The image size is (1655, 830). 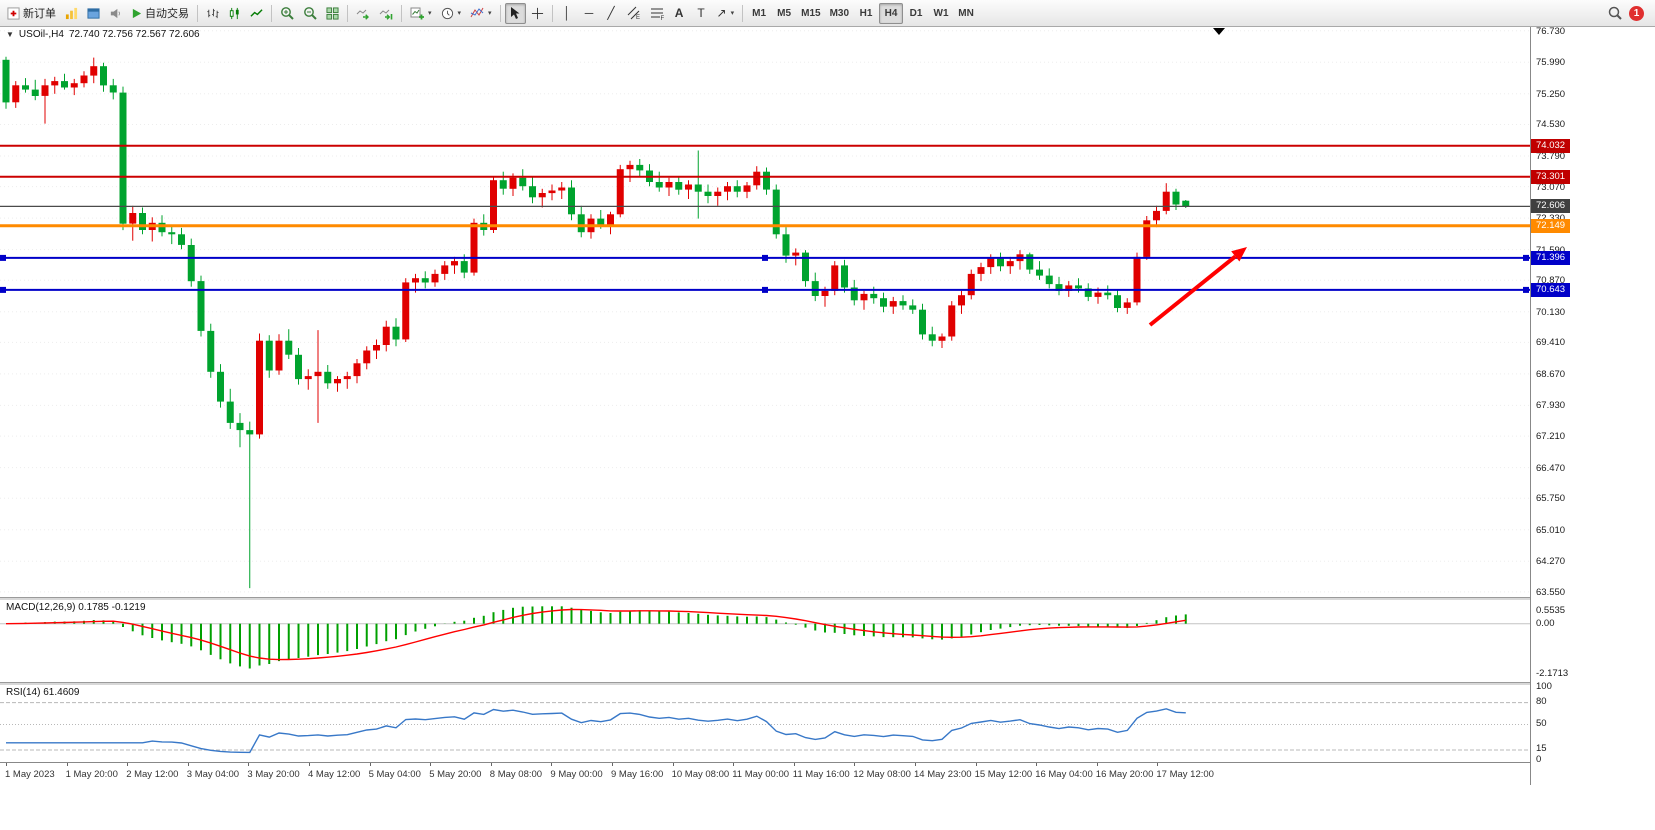 I want to click on window-icon, so click(x=93, y=13).